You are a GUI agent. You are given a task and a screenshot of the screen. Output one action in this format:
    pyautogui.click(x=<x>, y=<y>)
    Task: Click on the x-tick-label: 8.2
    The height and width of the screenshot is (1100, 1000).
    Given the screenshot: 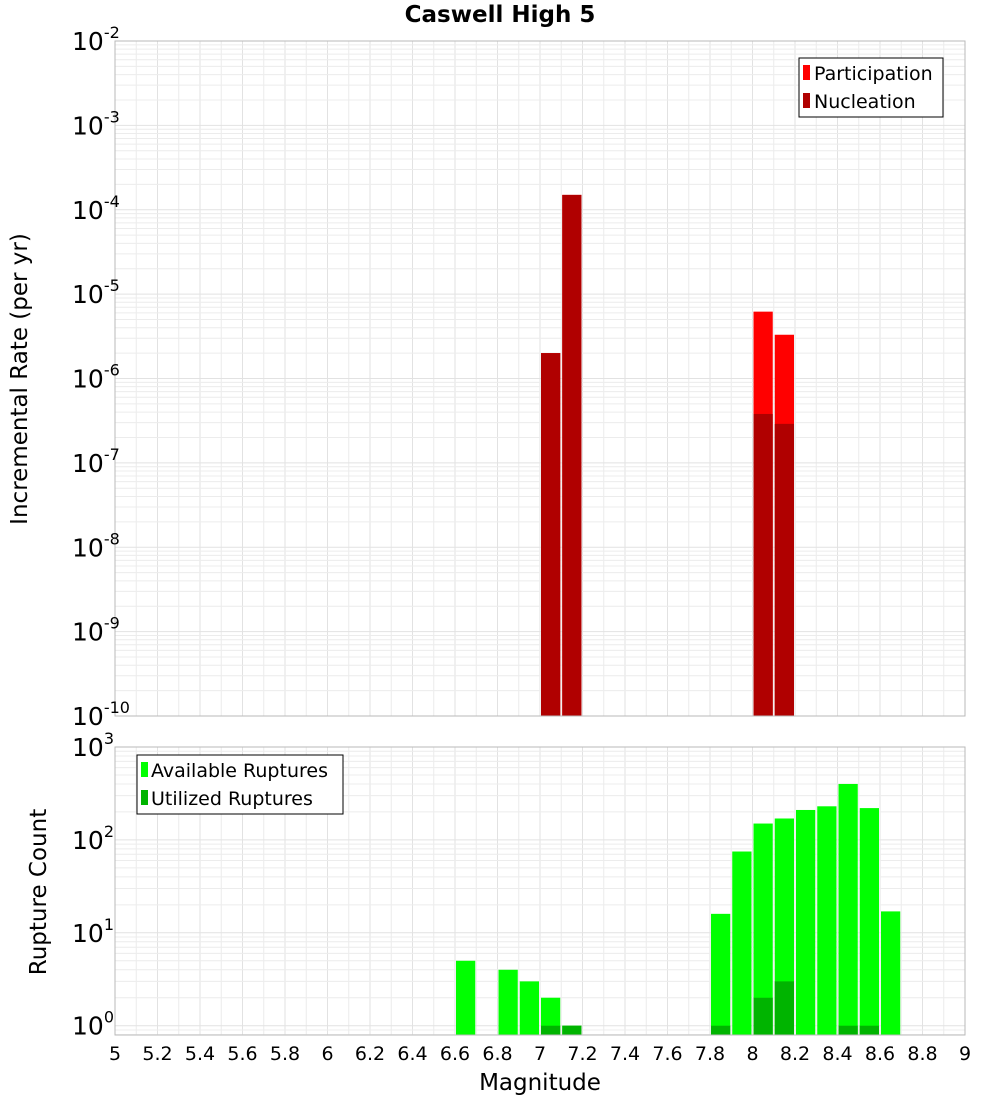 What is the action you would take?
    pyautogui.click(x=795, y=1054)
    